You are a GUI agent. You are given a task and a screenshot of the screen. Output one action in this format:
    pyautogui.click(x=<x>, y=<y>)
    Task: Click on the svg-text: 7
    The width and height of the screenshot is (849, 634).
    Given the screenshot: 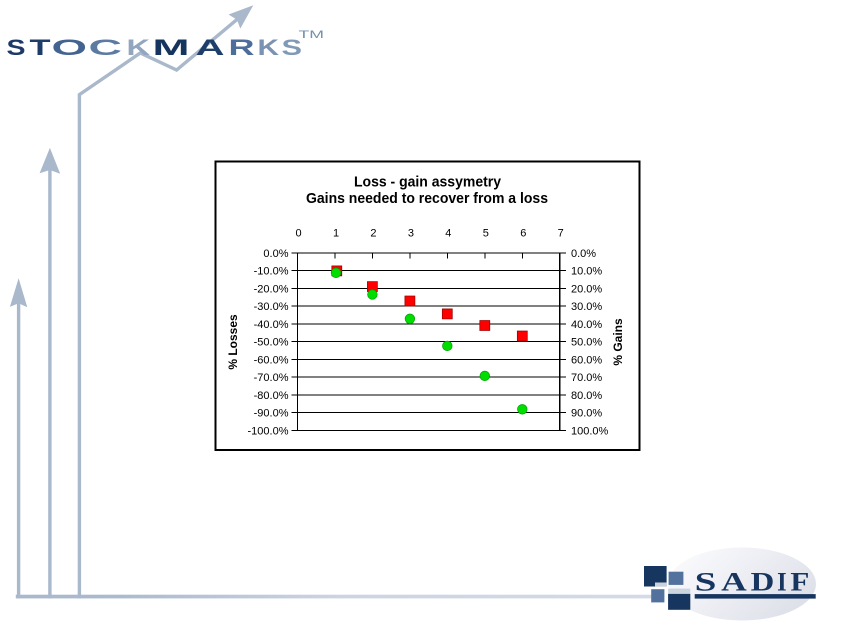 What is the action you would take?
    pyautogui.click(x=561, y=234)
    